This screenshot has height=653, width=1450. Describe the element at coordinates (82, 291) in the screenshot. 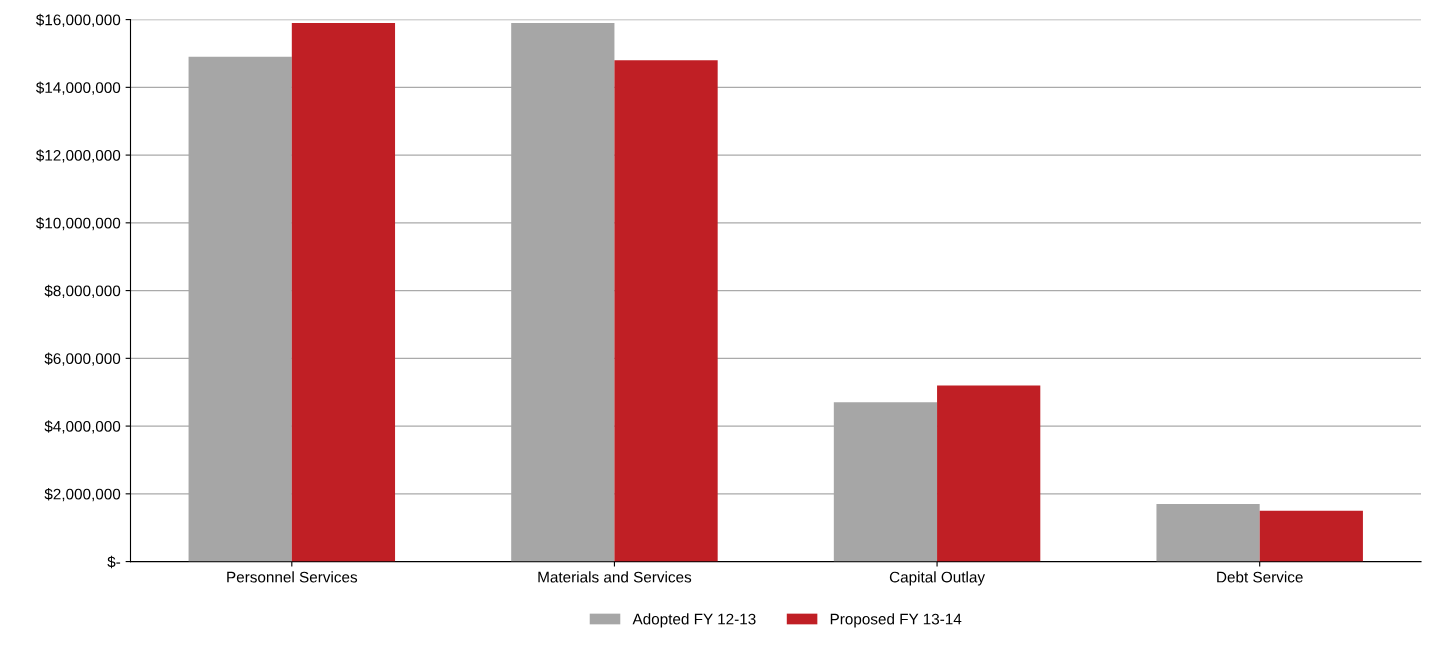

I see `y-tick-label: $8,000,000` at that location.